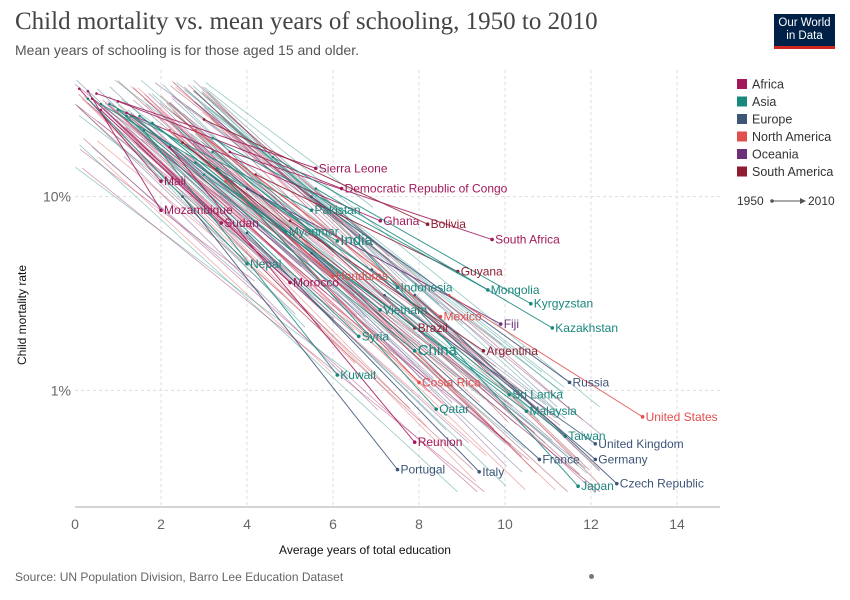 The height and width of the screenshot is (600, 850). Describe the element at coordinates (513, 351) in the screenshot. I see `series-label: Argentina` at that location.